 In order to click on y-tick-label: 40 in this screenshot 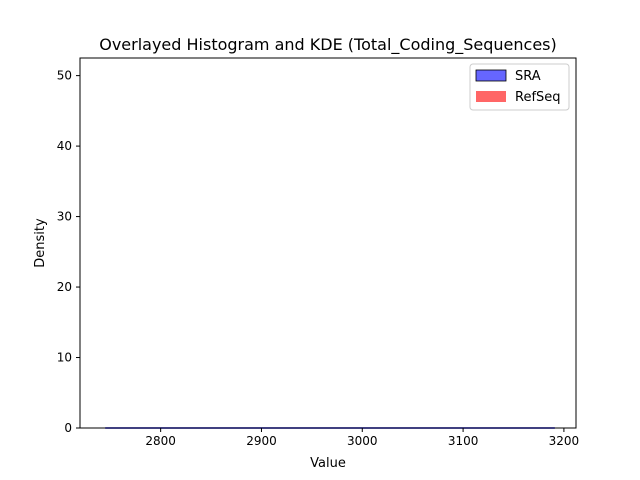, I will do `click(64, 146)`.